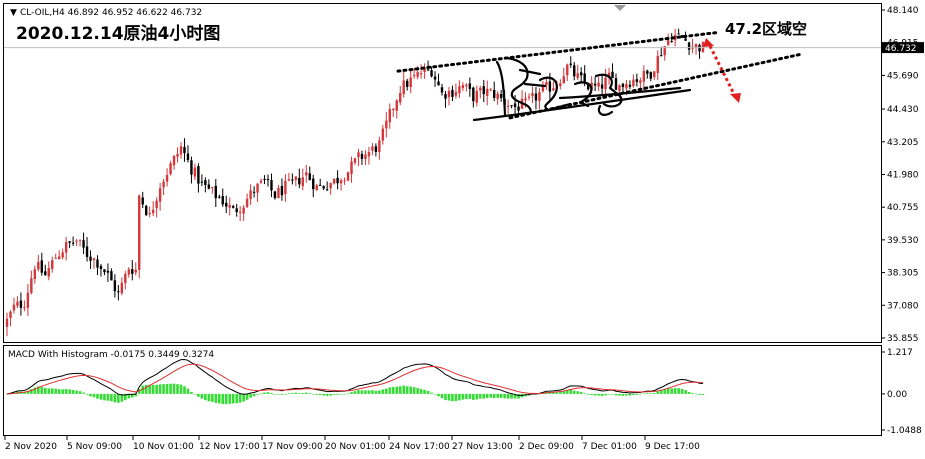  Describe the element at coordinates (546, 447) in the screenshot. I see `time-axis-label: 2 Dec 09:00` at that location.